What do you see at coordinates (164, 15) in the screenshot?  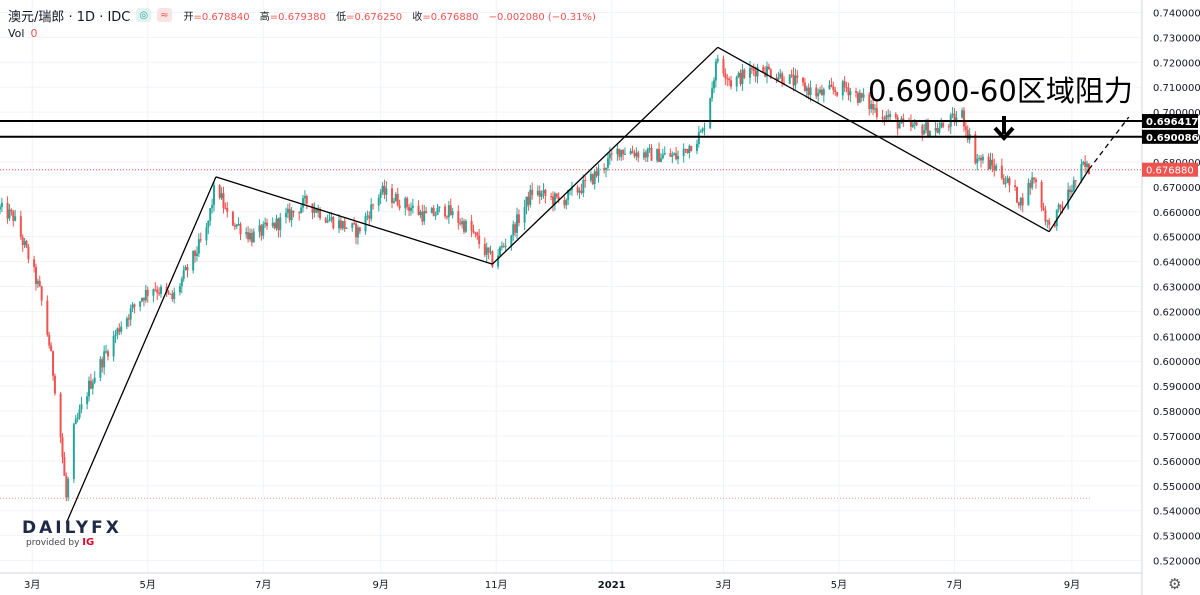 I see `wave-icon: ≈` at bounding box center [164, 15].